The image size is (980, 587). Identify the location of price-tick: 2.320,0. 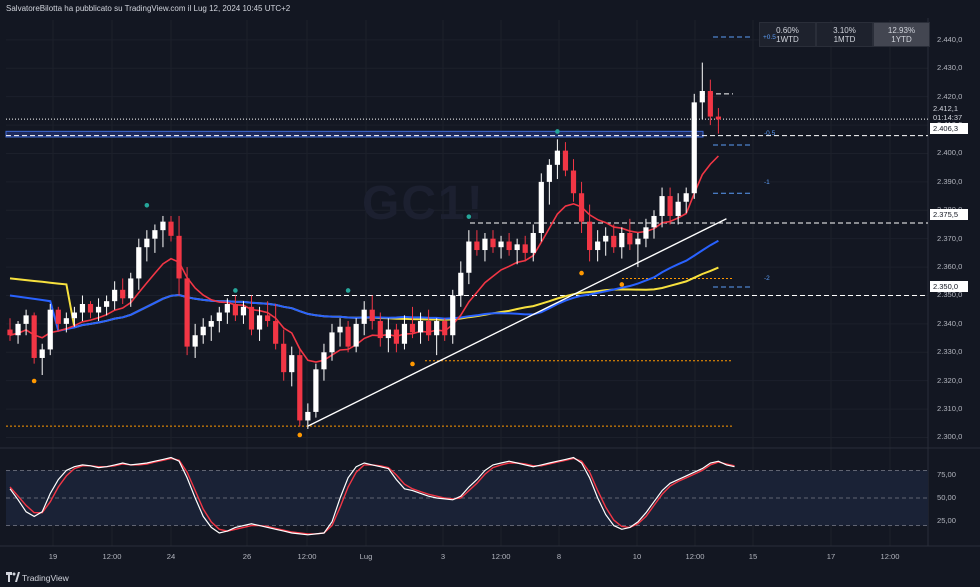
(950, 380).